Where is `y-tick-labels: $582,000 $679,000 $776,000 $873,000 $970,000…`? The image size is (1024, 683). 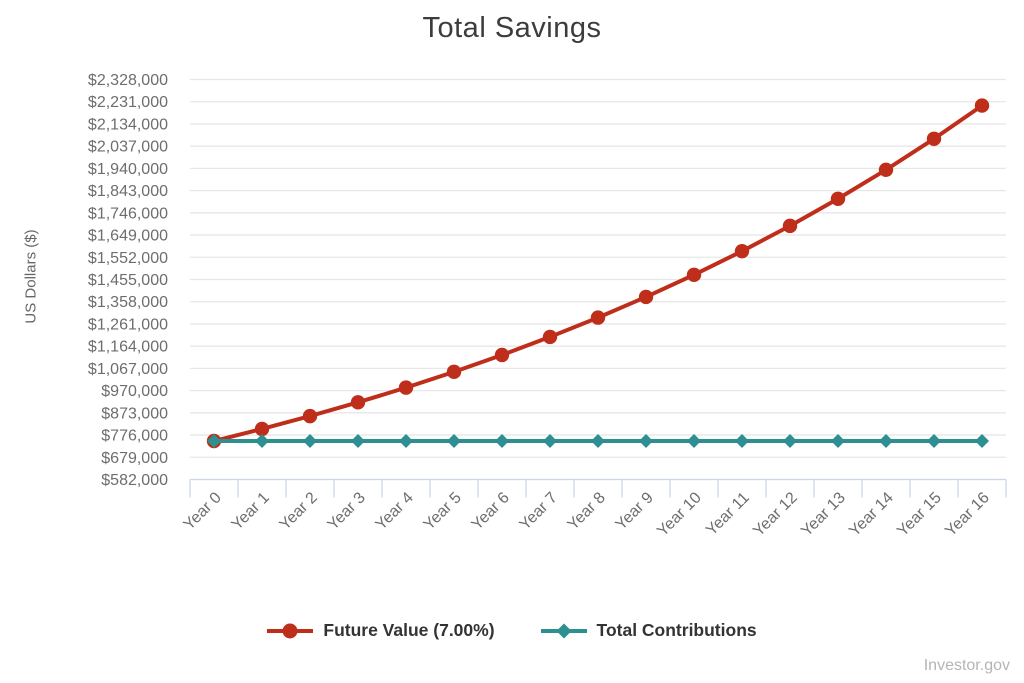
y-tick-labels: $582,000 $679,000 $776,000 $873,000 $970,000… is located at coordinates (128, 280).